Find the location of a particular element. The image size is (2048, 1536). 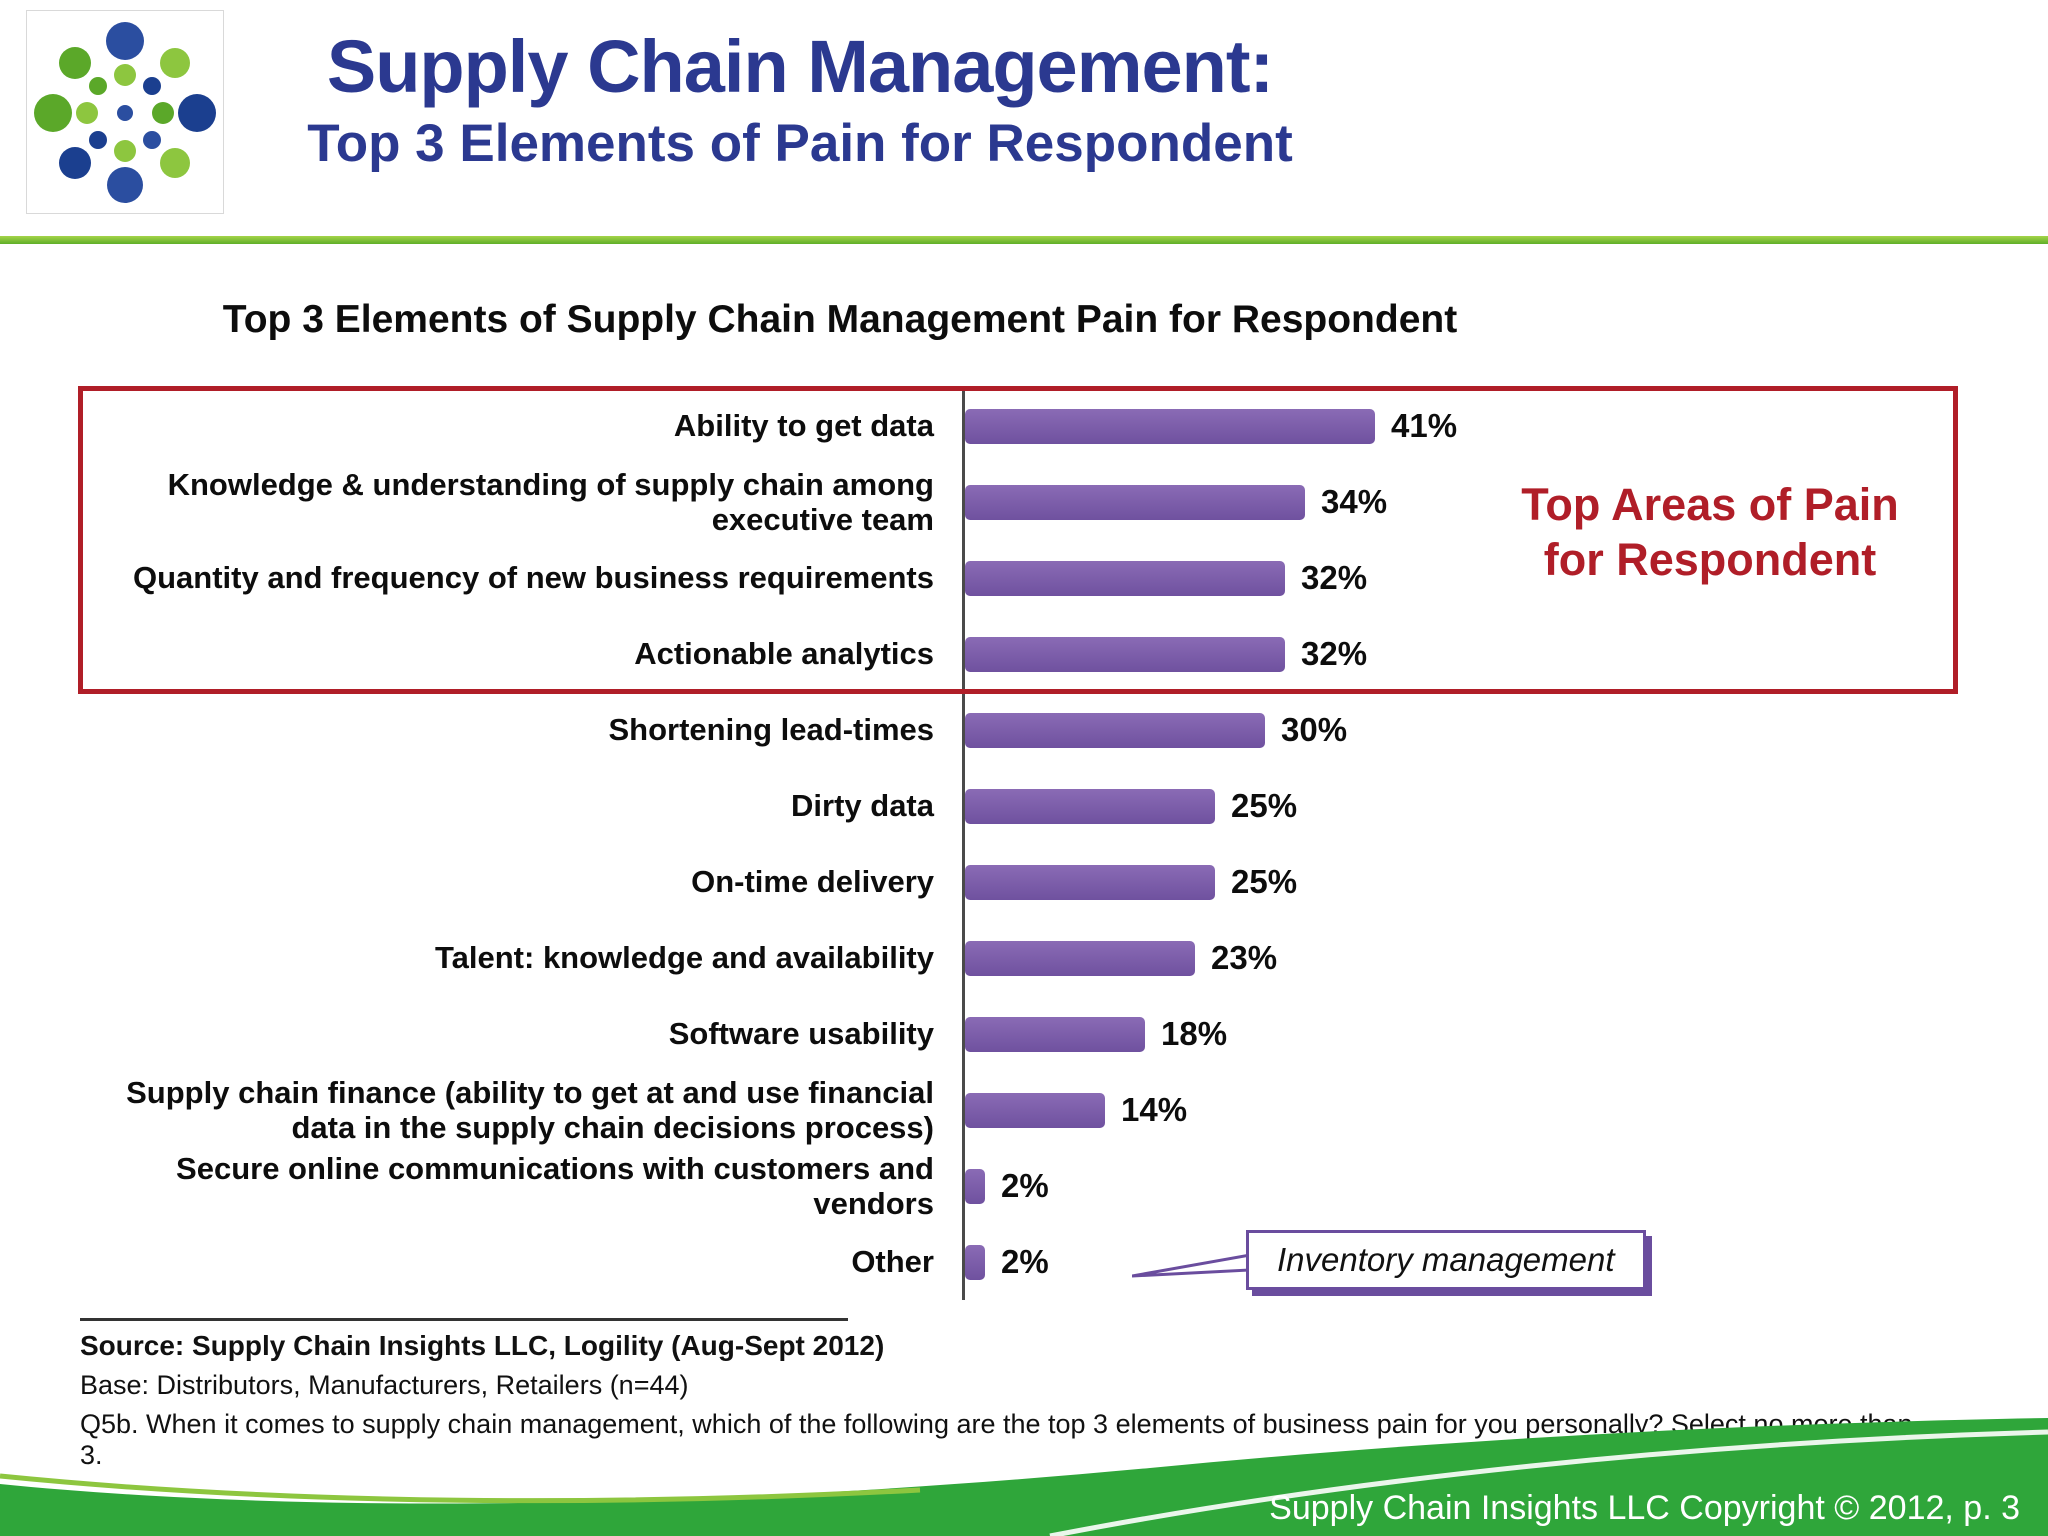

value-label: 23% is located at coordinates (1244, 957).